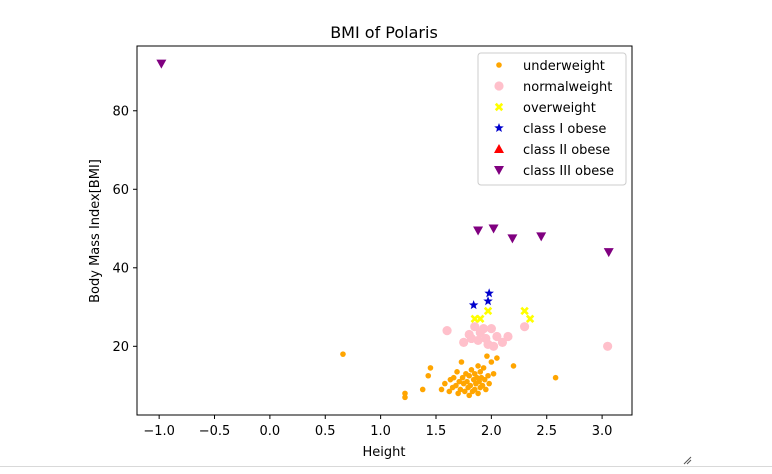 The image size is (772, 474). I want to click on legend-item: class II obese, so click(552, 150).